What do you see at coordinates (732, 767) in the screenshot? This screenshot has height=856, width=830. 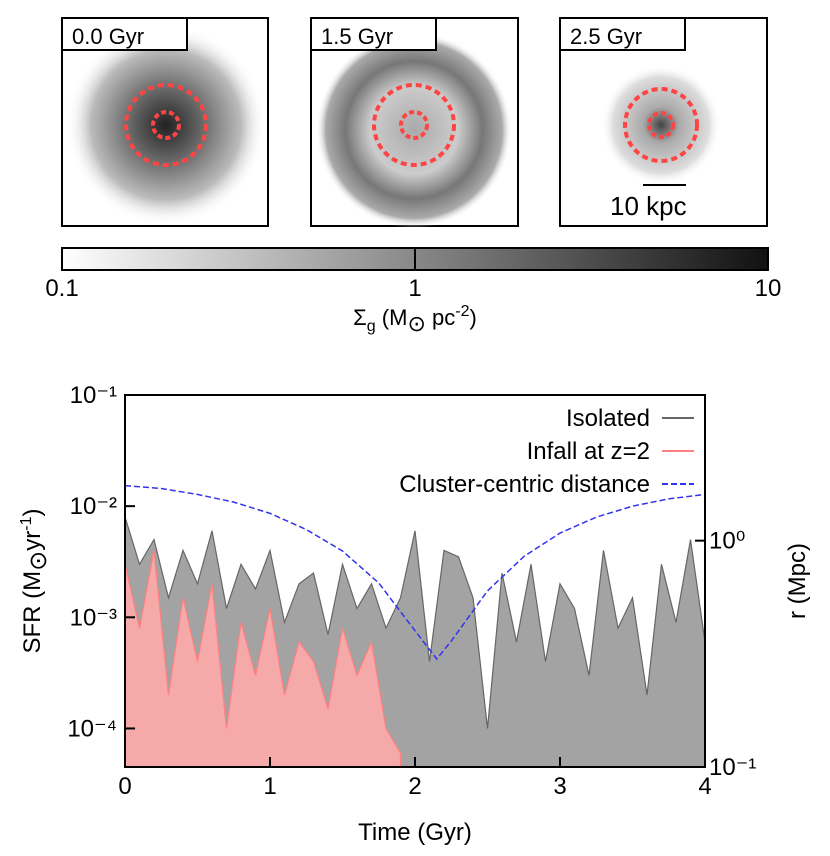 I see `y2-tick-label: 10⁻¹` at bounding box center [732, 767].